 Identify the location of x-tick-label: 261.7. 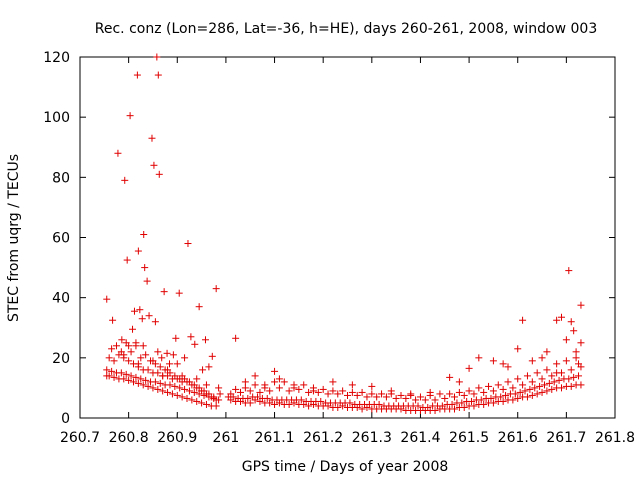
(566, 438).